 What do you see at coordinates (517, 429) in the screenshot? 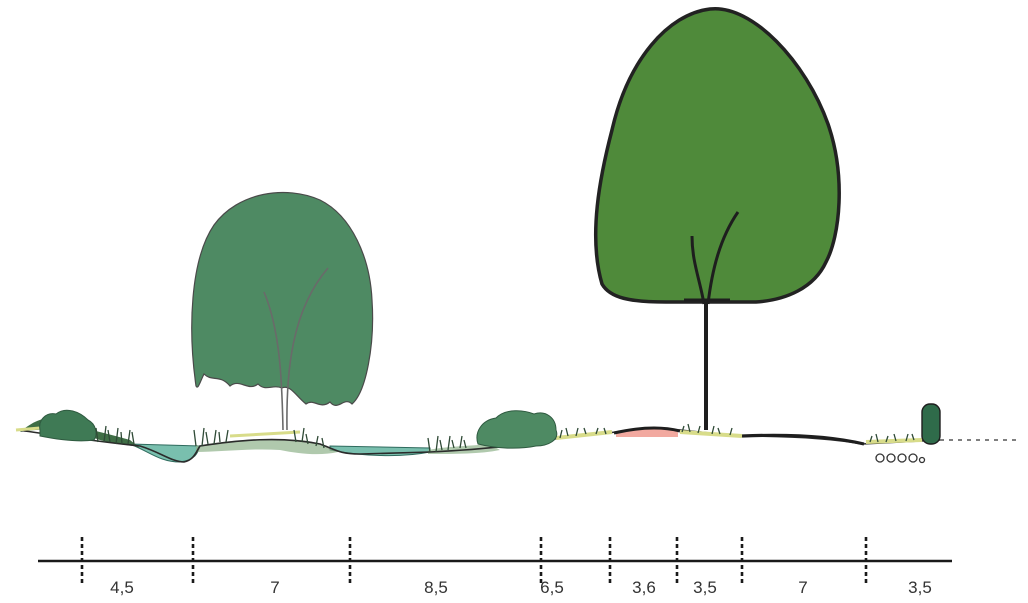
I see `shrub-right` at bounding box center [517, 429].